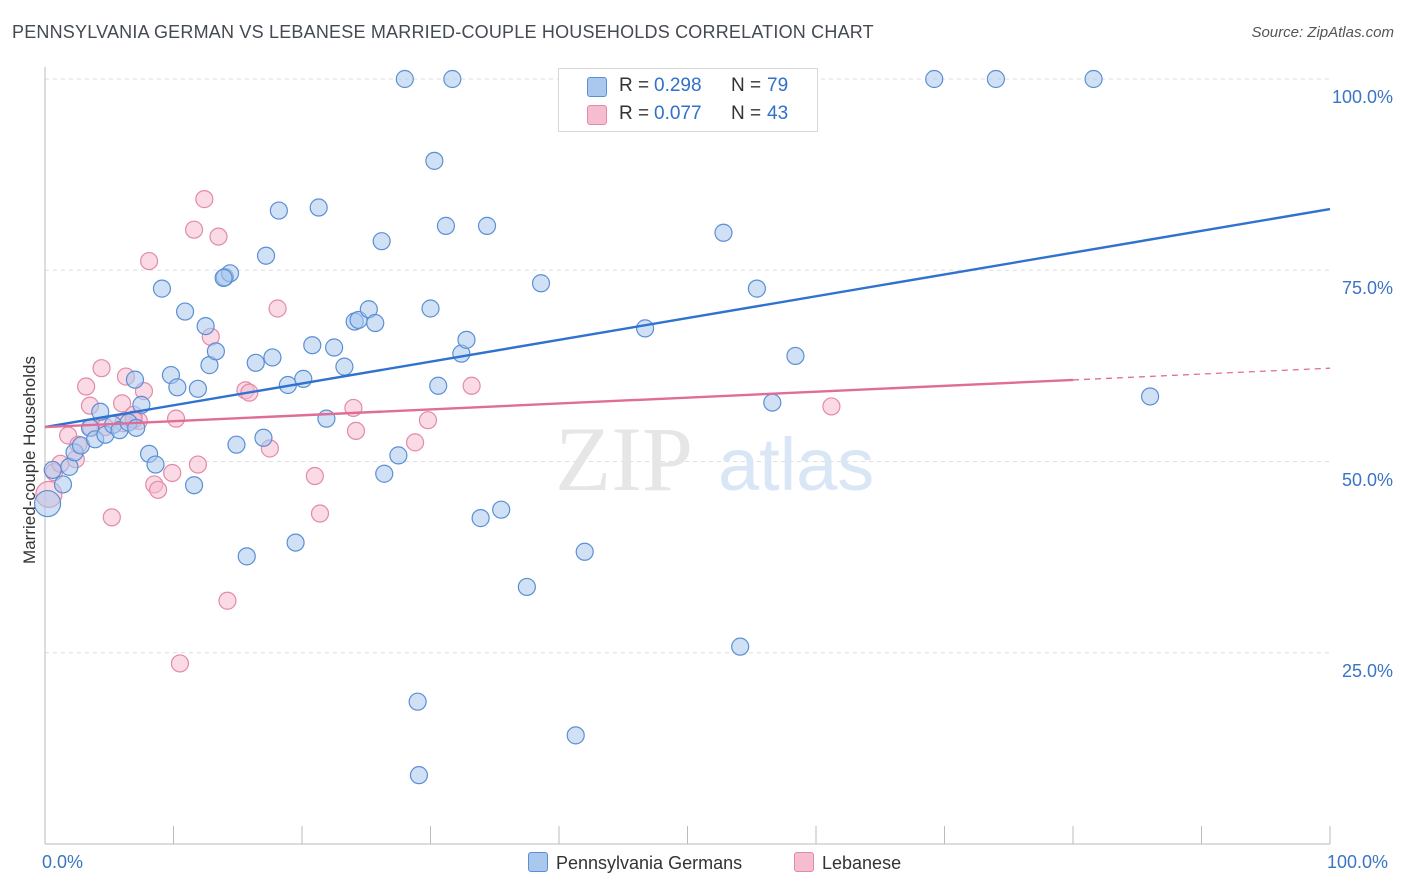 Image resolution: width=1406 pixels, height=892 pixels. Describe the element at coordinates (597, 87) in the screenshot. I see `legend-swatch-blue` at that location.